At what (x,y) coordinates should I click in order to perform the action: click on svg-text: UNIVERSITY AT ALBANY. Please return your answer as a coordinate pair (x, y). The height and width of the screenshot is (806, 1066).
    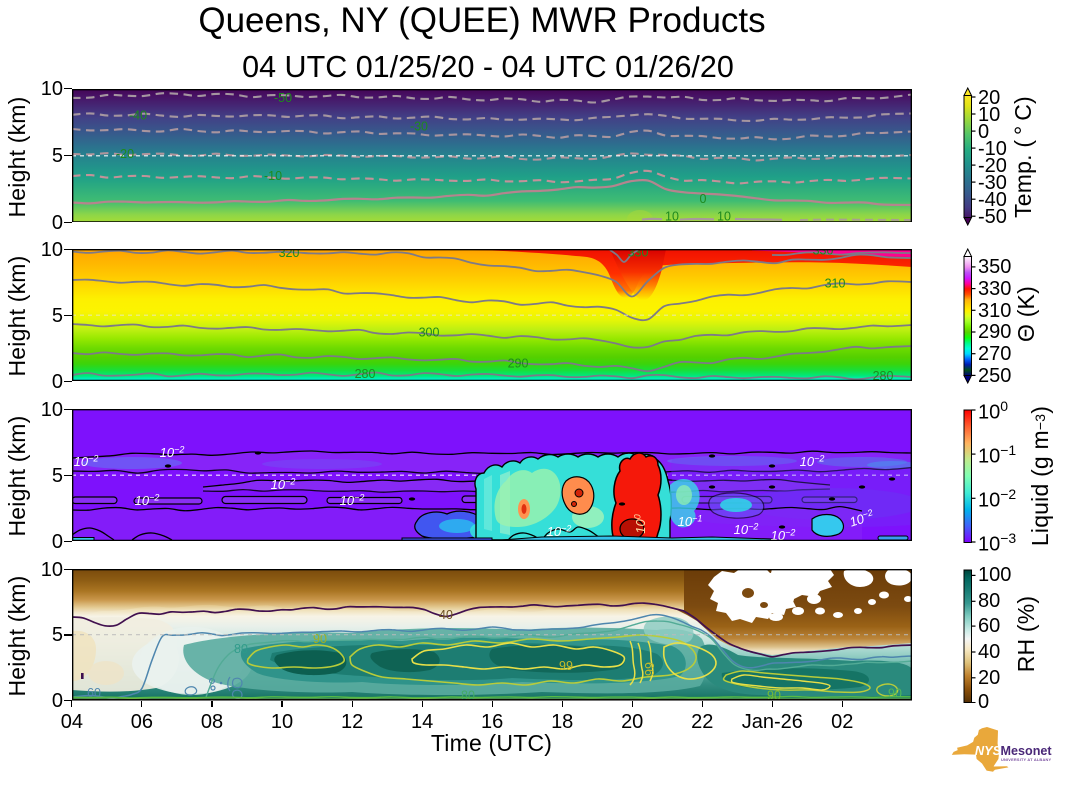
    Looking at the image, I should click on (1026, 759).